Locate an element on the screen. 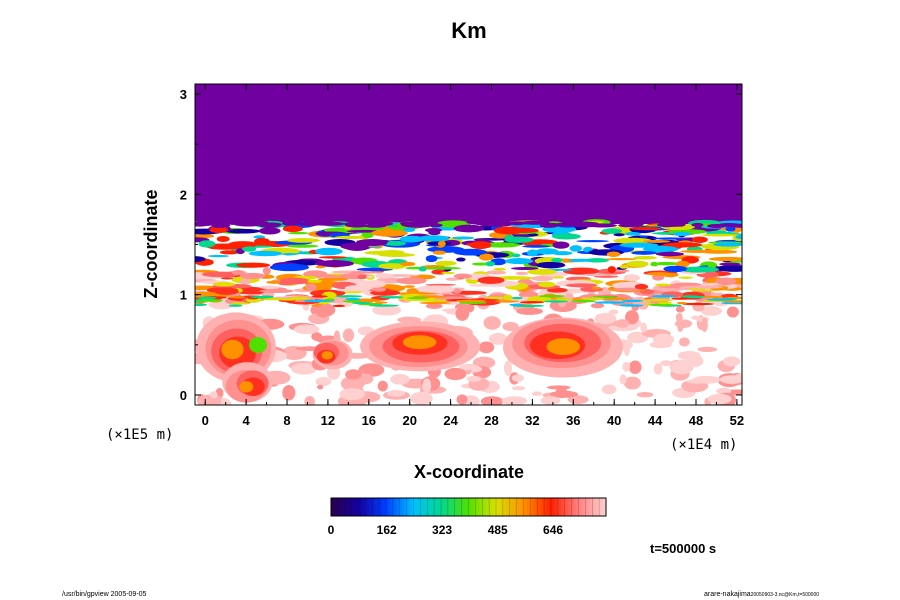 The image size is (900, 600). footer-right-main: arare-nakajima is located at coordinates (727, 594).